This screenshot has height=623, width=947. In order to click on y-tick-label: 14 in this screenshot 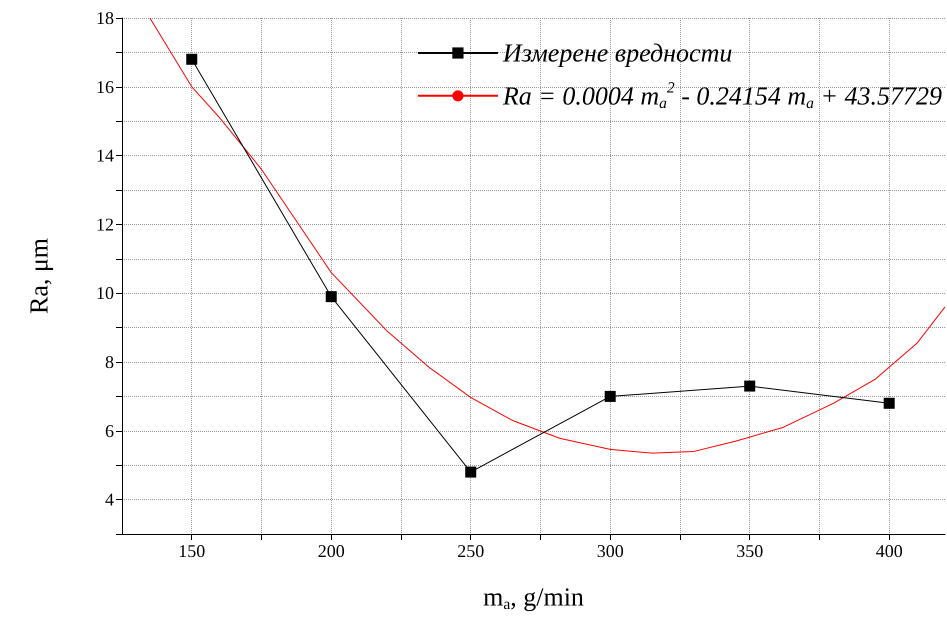, I will do `click(105, 156)`.